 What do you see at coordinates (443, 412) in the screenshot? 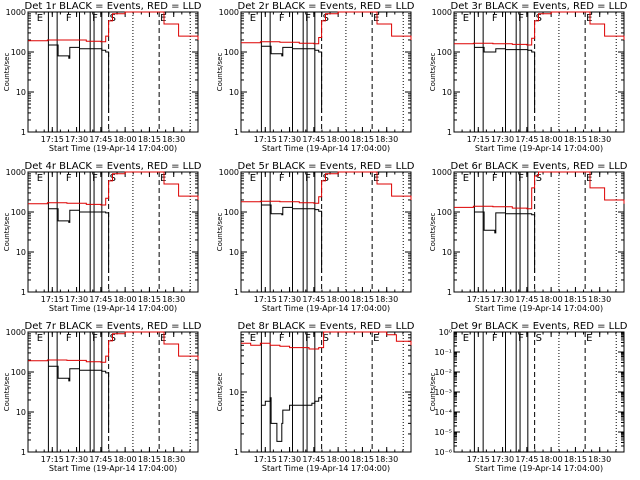
I see `y-tick-label: 10⁻⁴` at bounding box center [443, 412].